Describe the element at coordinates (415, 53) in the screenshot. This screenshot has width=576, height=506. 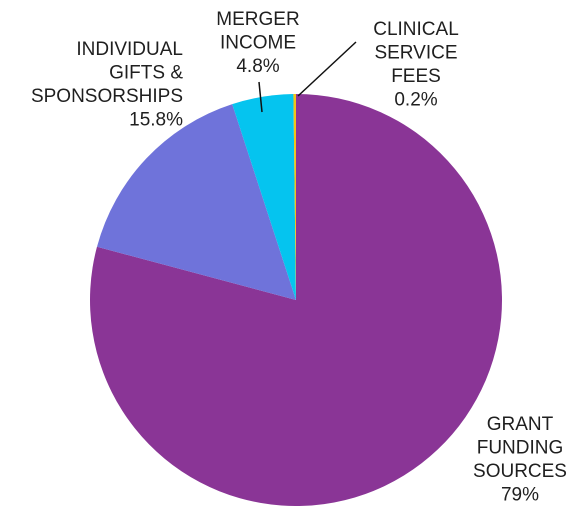
I see `label-line: SERVICE` at that location.